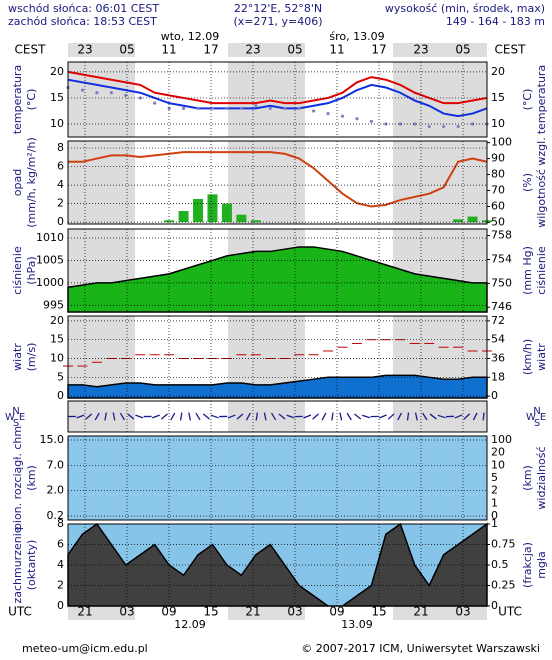 This screenshot has height=660, width=552. What do you see at coordinates (31, 182) in the screenshot?
I see `axis-label: (mm/h, kg/m²/h)` at bounding box center [31, 182].